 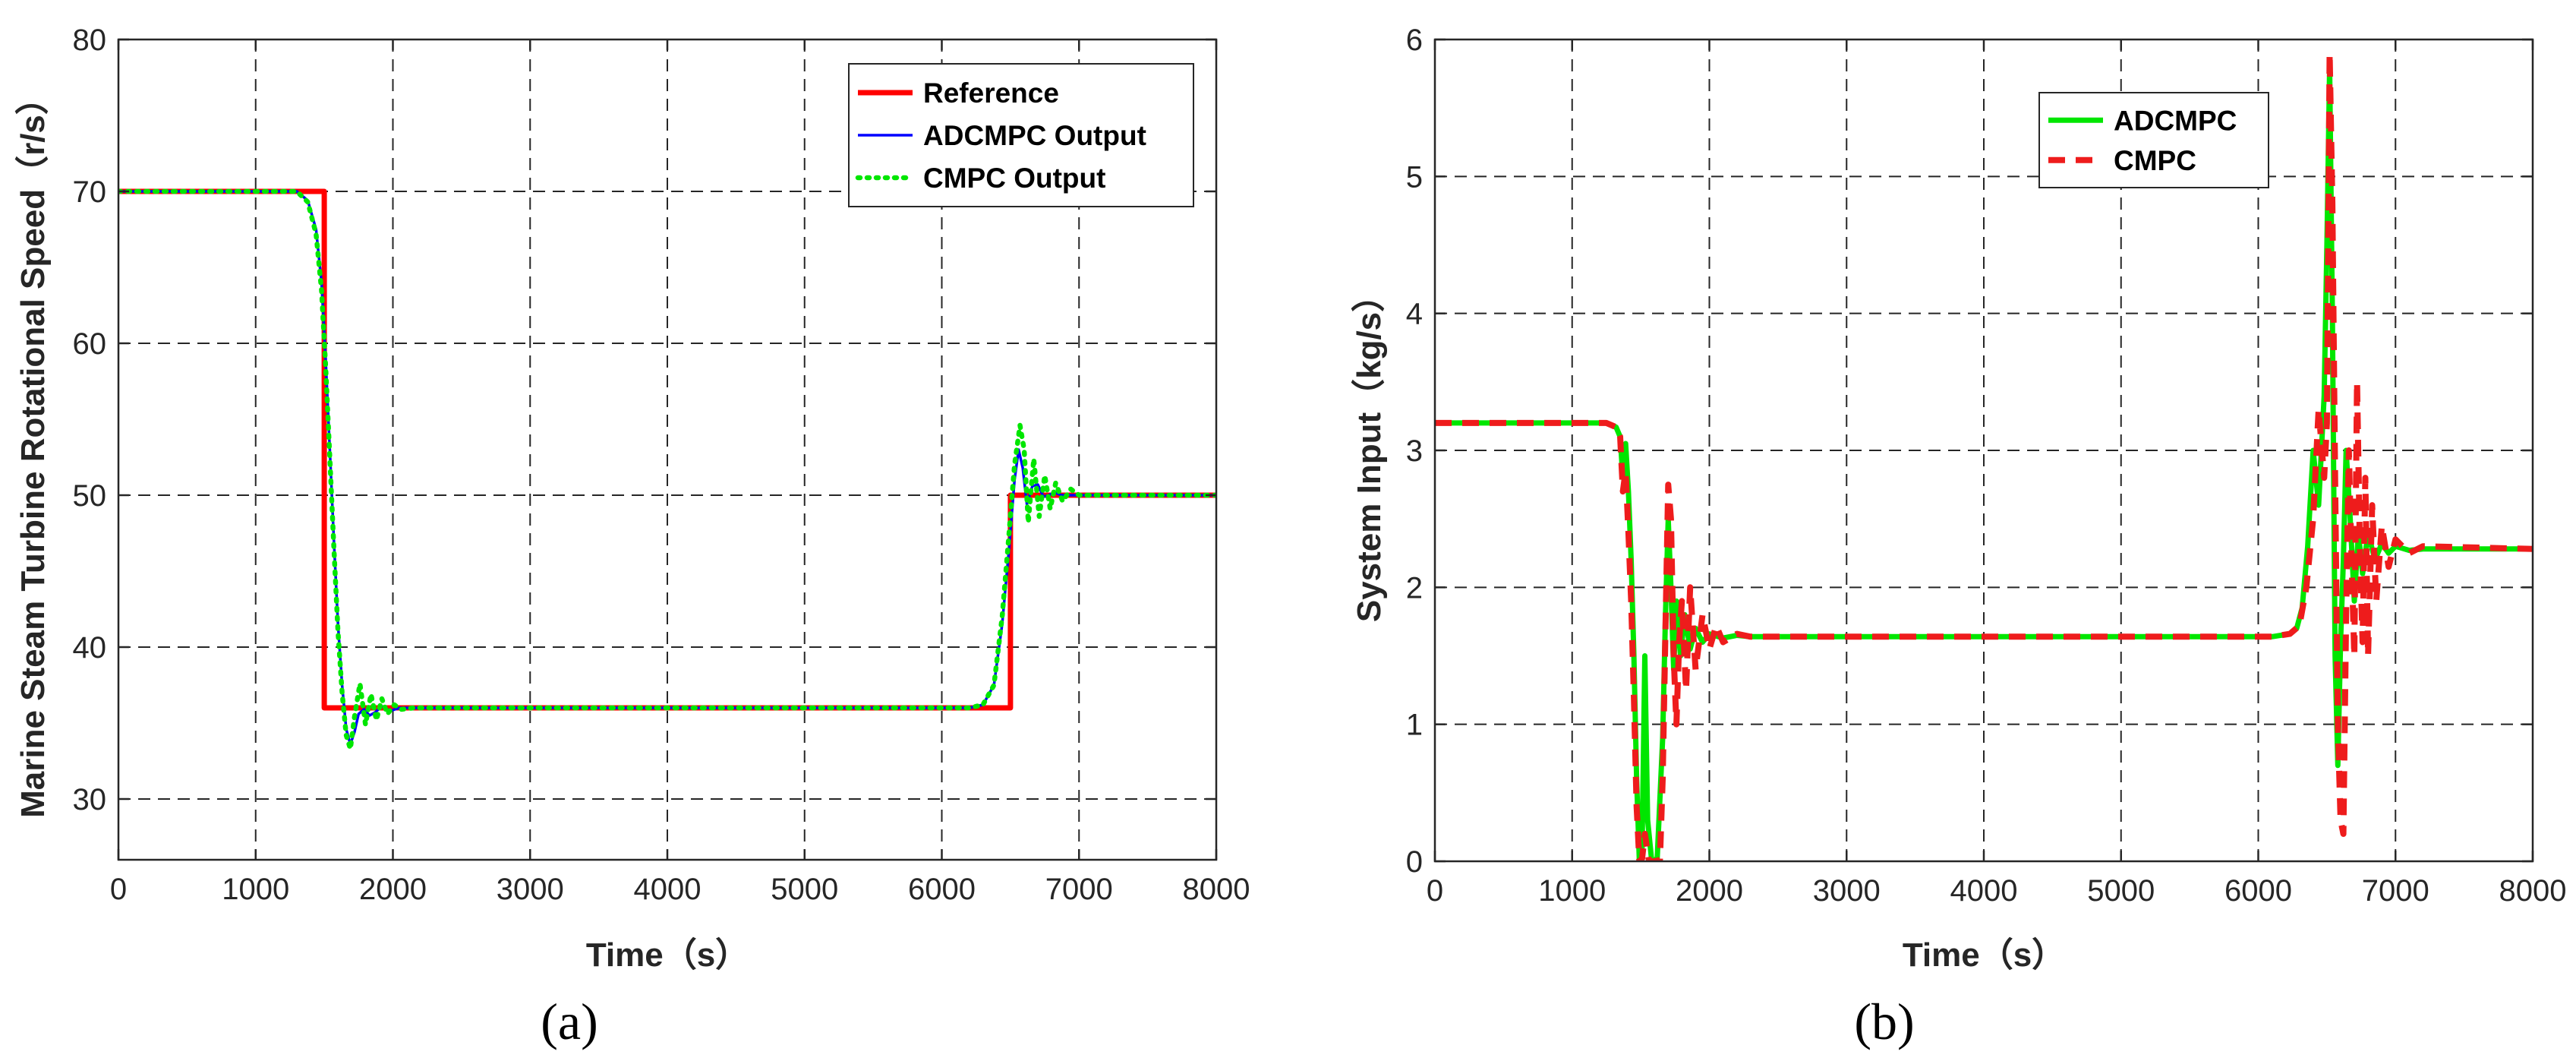 I want to click on y-tick-label: 1, so click(x=1414, y=725).